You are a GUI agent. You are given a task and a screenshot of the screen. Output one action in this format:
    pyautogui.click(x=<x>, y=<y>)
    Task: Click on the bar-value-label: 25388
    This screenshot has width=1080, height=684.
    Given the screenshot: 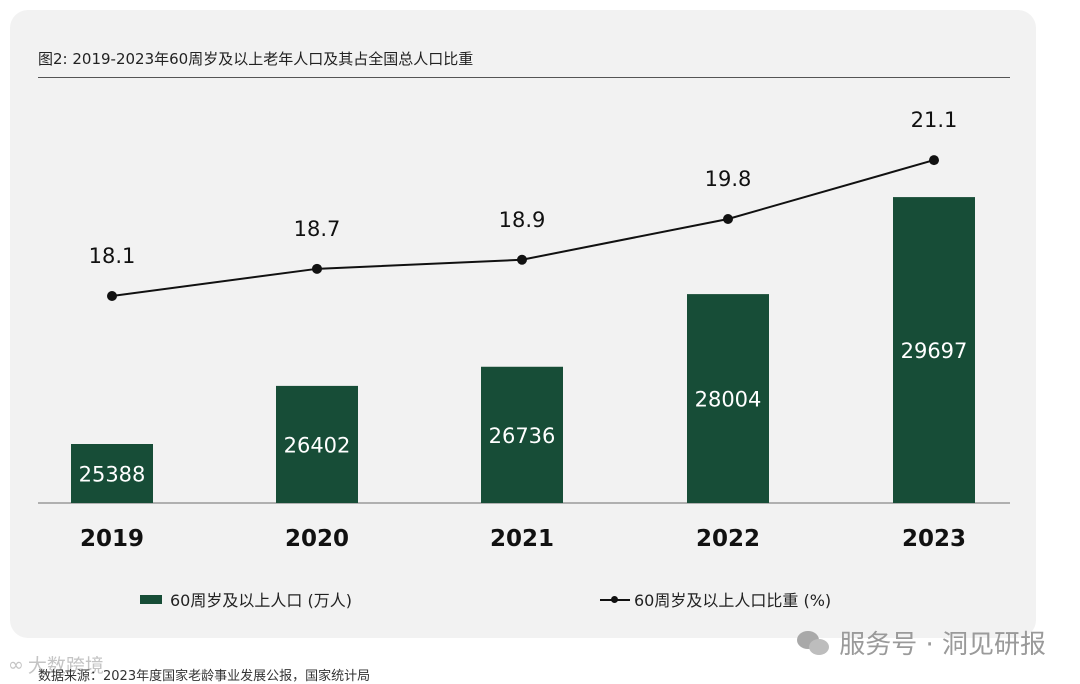 What is the action you would take?
    pyautogui.click(x=112, y=475)
    